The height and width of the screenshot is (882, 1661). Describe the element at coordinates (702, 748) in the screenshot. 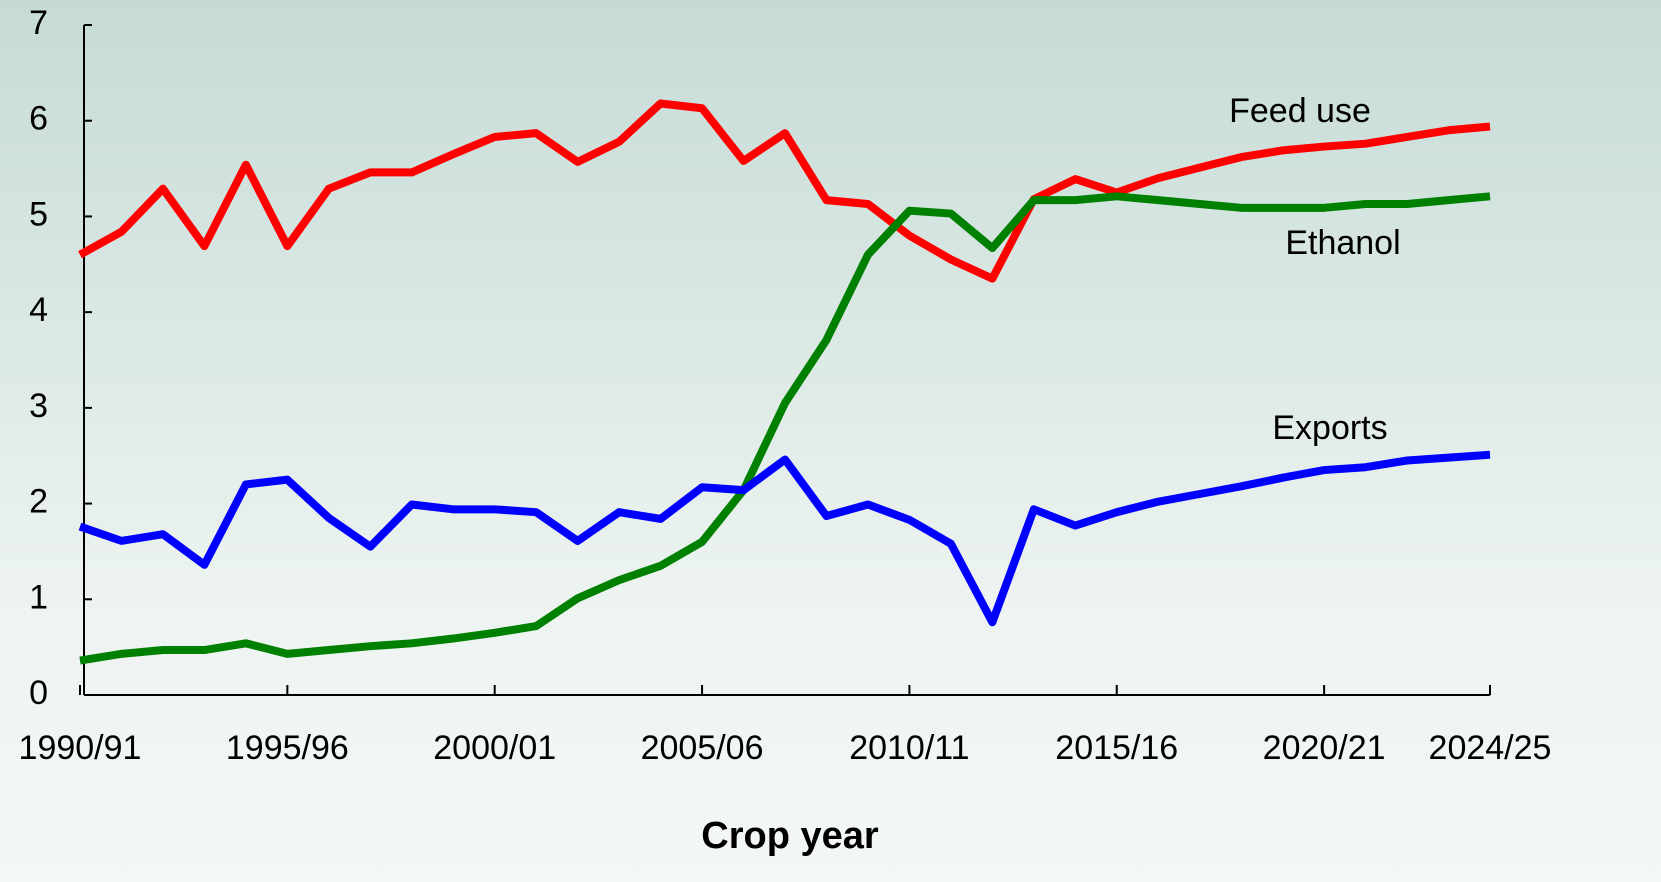

I see `x-tick-label: 2005/06` at that location.